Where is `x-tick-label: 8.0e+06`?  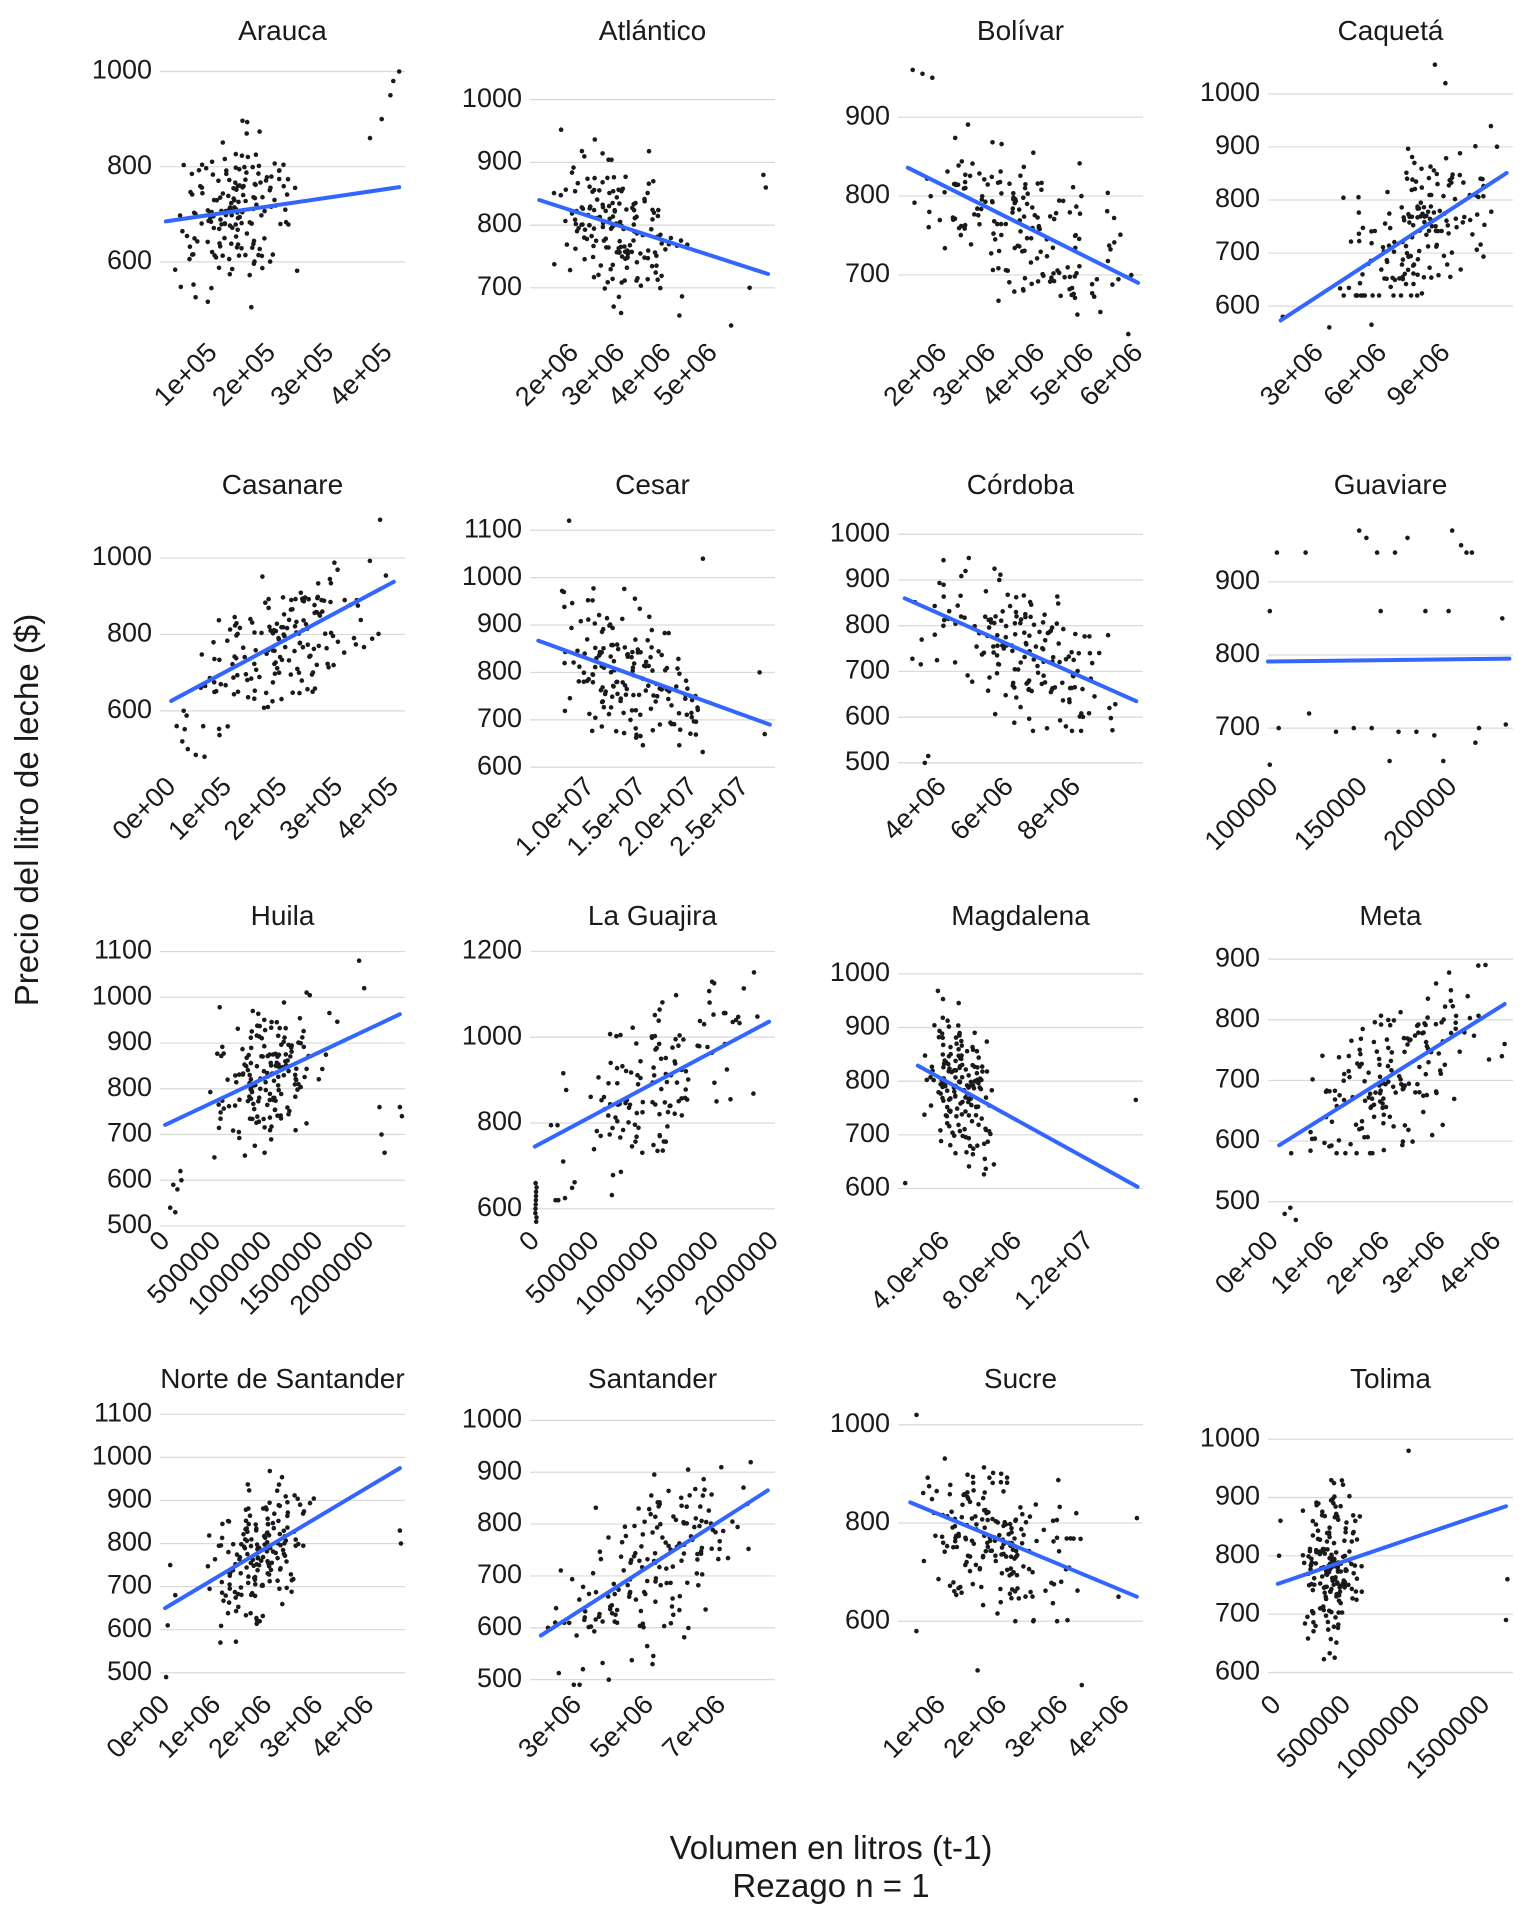
x-tick-label: 8.0e+06 is located at coordinates (981, 1270).